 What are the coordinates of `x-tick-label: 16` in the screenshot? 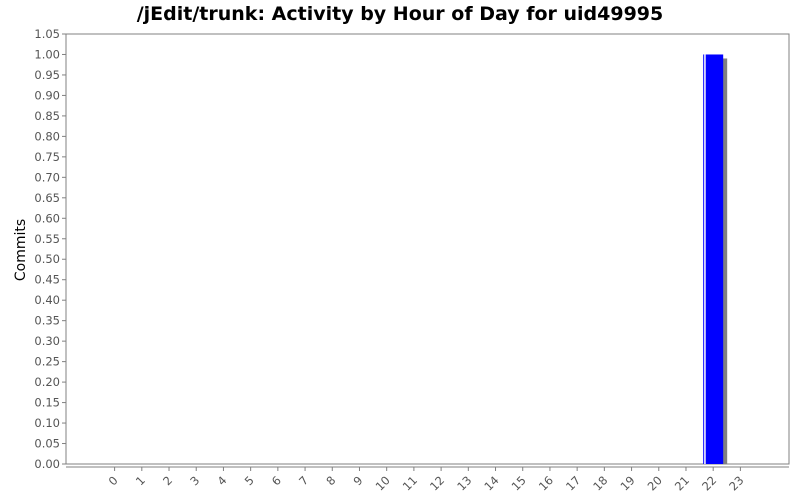 It's located at (546, 483).